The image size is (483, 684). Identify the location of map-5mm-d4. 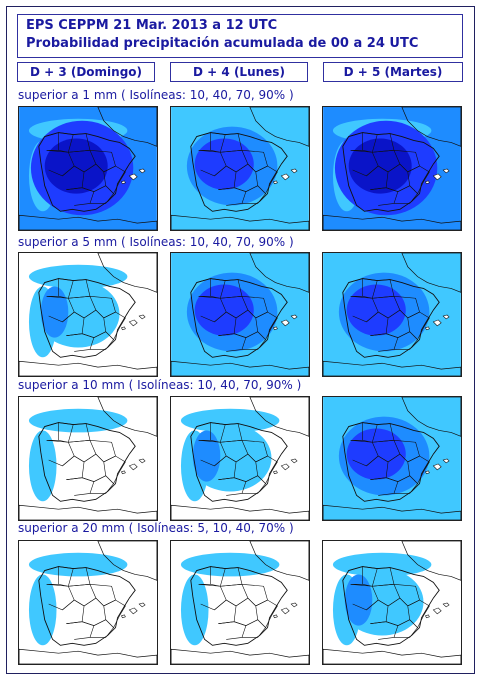
(240, 314).